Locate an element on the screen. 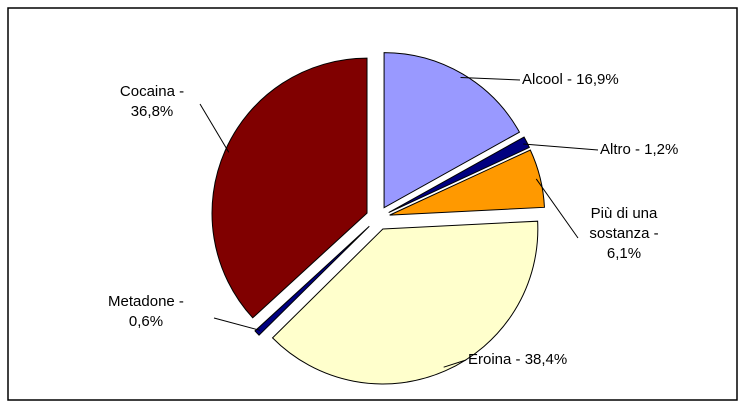  label-line: Altro - 1,2% is located at coordinates (639, 149).